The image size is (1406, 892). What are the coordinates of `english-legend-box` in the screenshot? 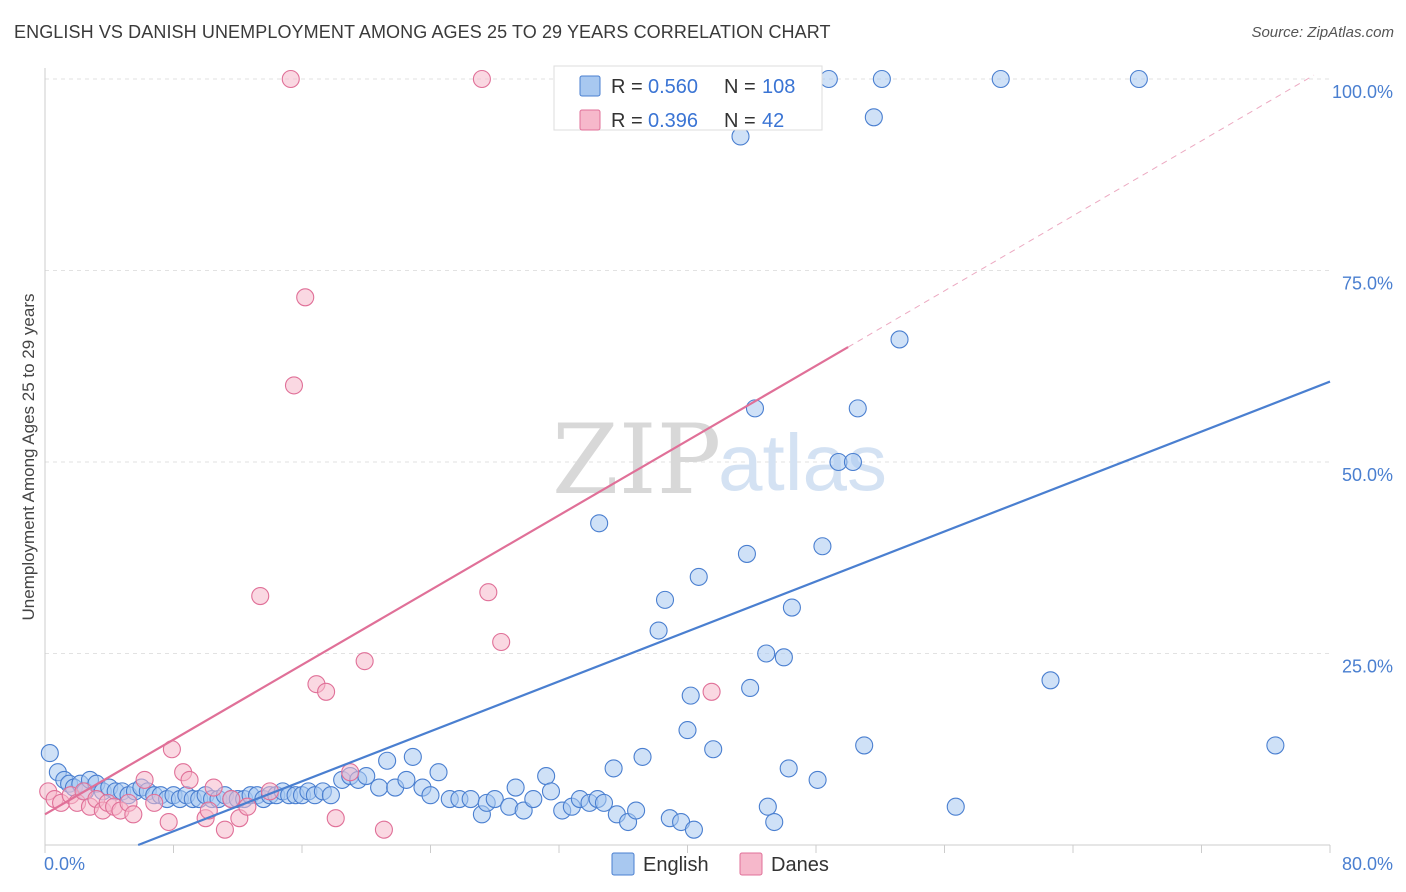 It's located at (623, 864).